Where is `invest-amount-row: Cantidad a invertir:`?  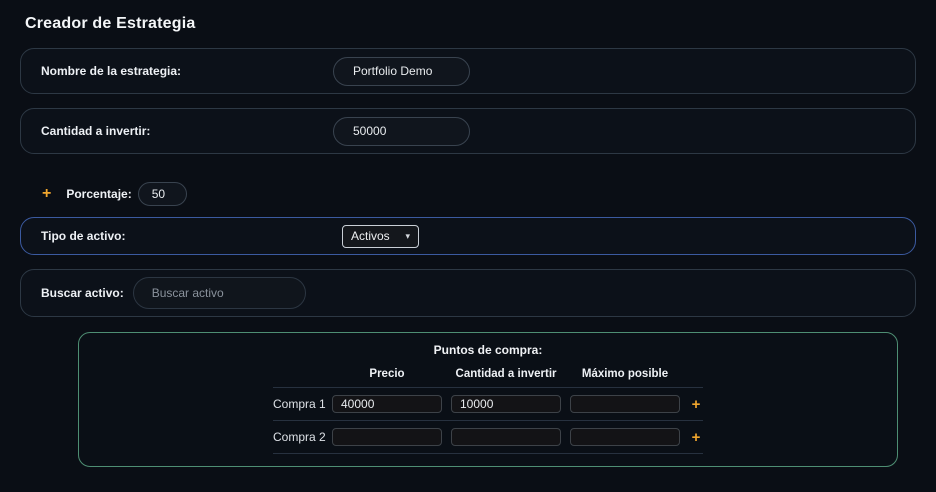
invest-amount-row: Cantidad a invertir: is located at coordinates (468, 131).